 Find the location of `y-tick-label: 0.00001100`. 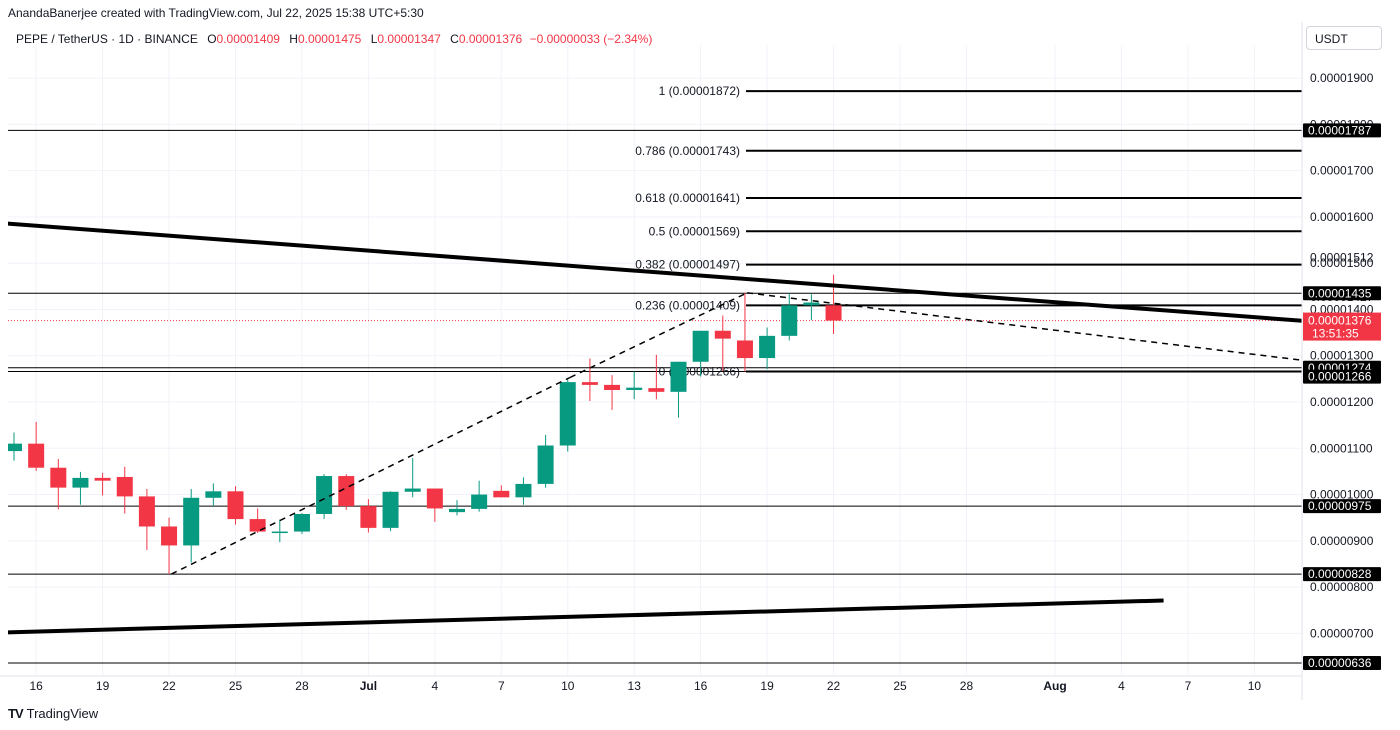

y-tick-label: 0.00001100 is located at coordinates (1341, 448).